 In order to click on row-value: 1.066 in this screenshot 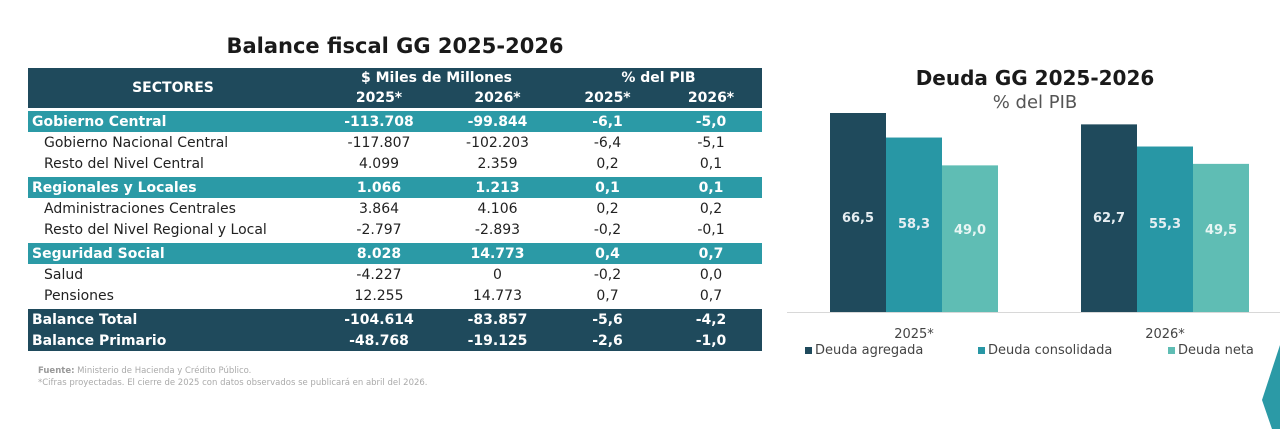, I will do `click(379, 187)`.